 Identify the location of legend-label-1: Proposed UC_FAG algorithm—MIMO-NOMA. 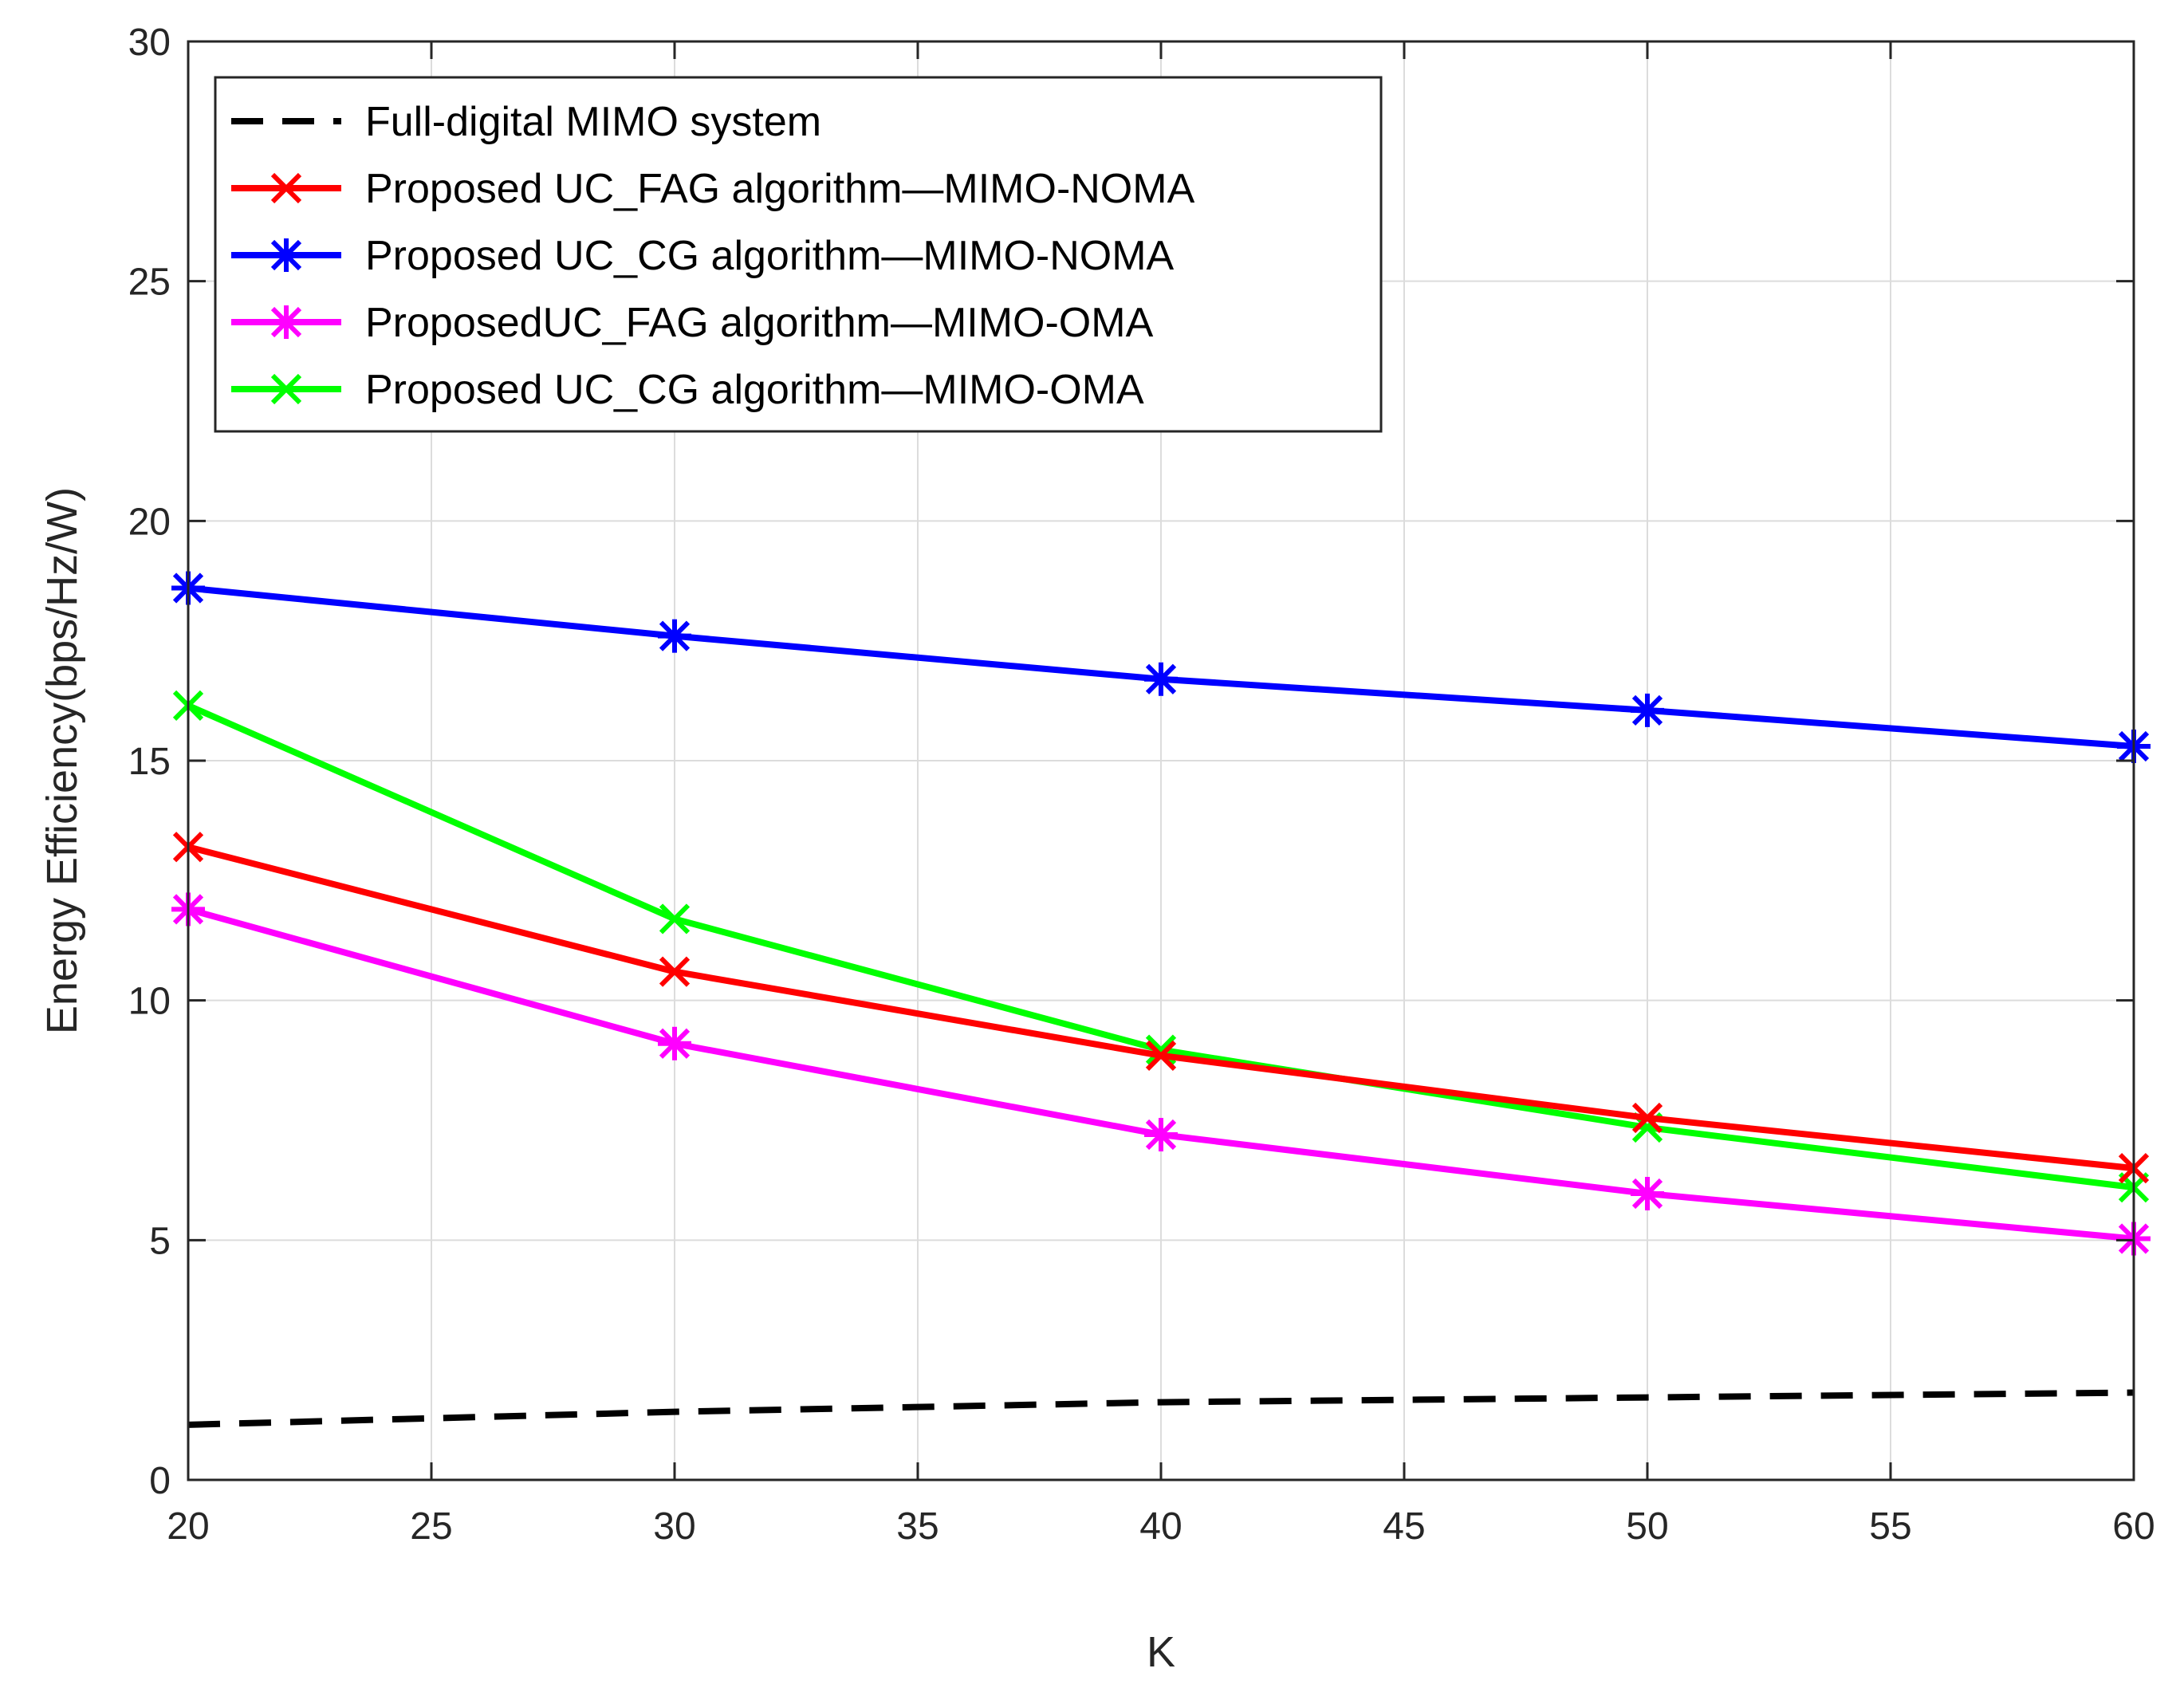
(780, 189).